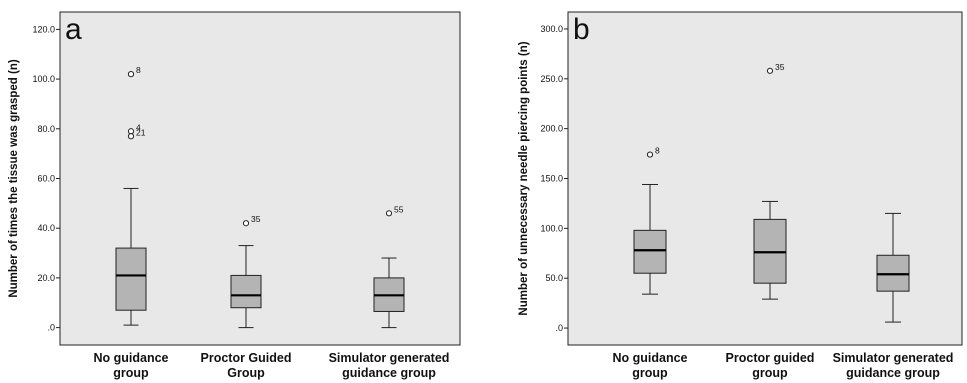 This screenshot has height=383, width=967. I want to click on x-category-label-line: Proctor guided, so click(770, 358).